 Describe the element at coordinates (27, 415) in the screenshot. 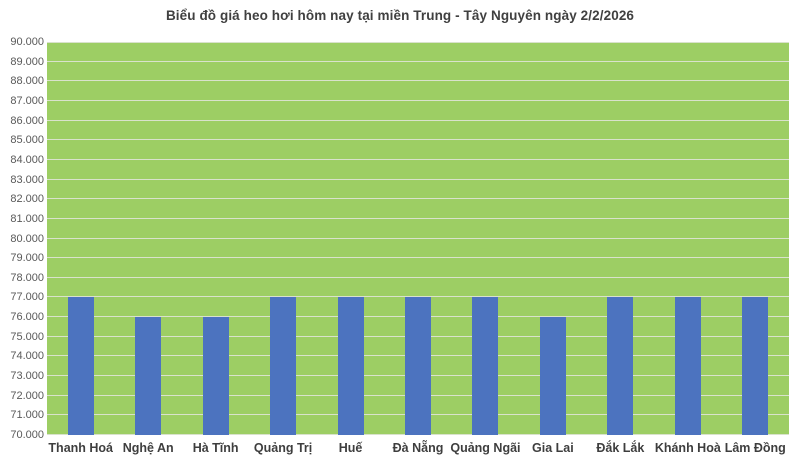

I see `y-tick-label: 71.000` at that location.